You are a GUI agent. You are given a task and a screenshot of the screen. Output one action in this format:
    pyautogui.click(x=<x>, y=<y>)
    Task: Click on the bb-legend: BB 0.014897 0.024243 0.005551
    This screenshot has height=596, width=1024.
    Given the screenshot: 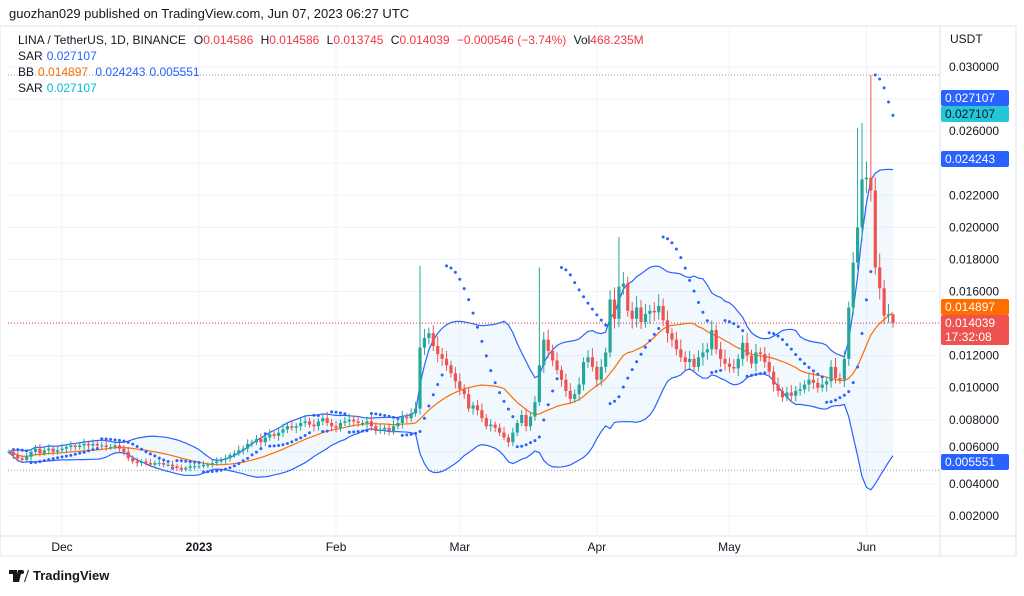 What is the action you would take?
    pyautogui.click(x=111, y=72)
    